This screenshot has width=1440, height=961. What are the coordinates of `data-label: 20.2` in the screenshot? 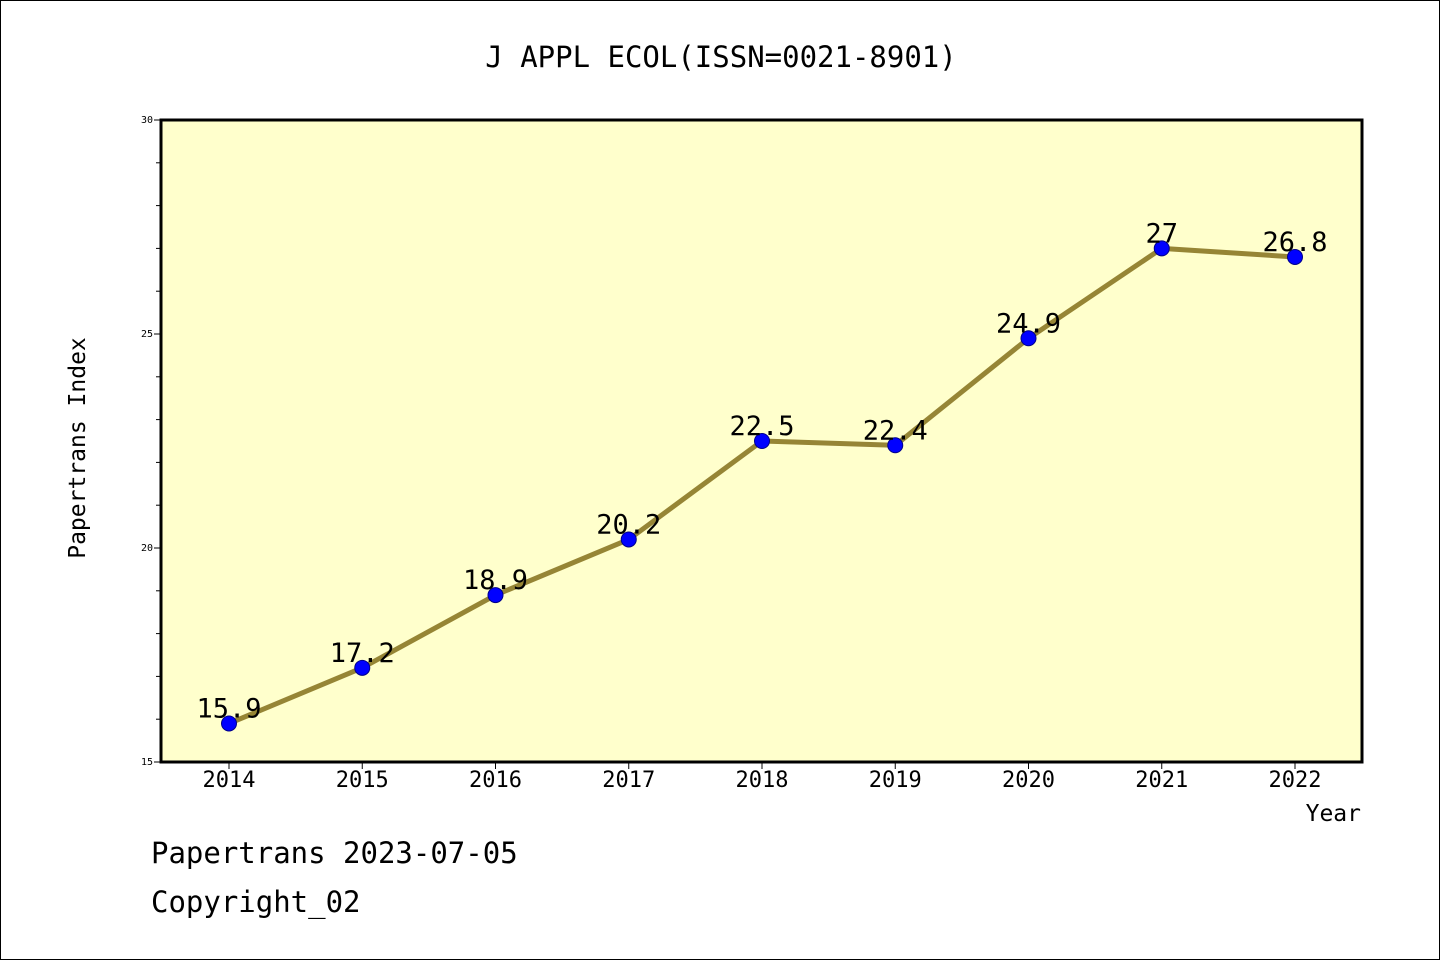 It's located at (628, 524).